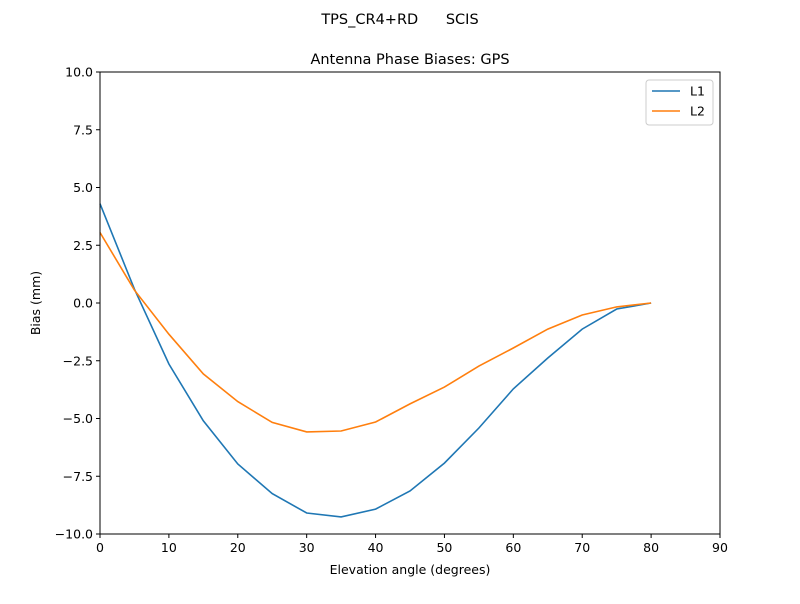 The width and height of the screenshot is (800, 604). What do you see at coordinates (78, 360) in the screenshot?
I see `y-tick-label: −2.5` at bounding box center [78, 360].